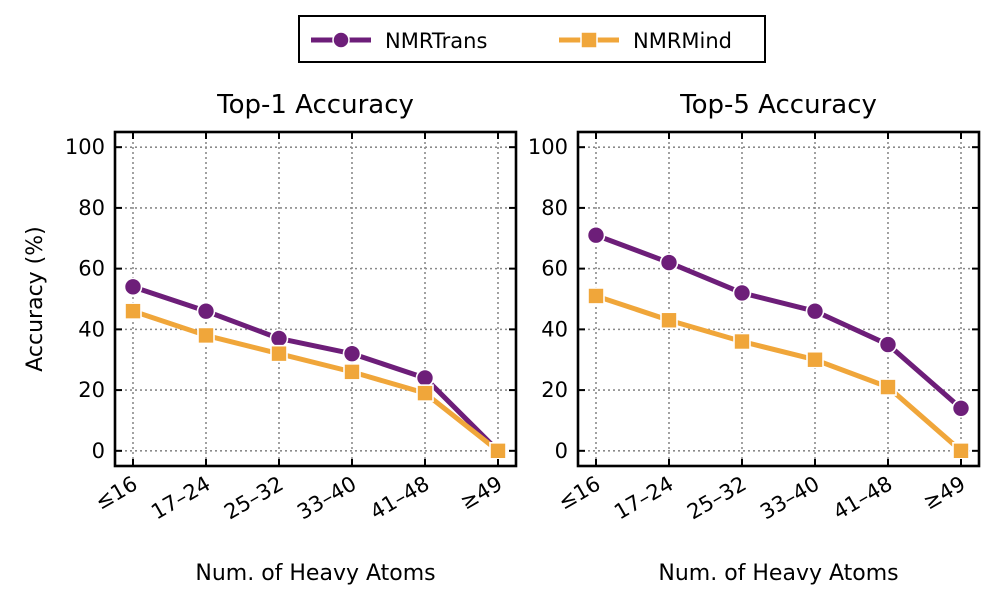 Image resolution: width=998 pixels, height=605 pixels. I want to click on chart-title: Top-1 Accuracy, so click(315, 105).